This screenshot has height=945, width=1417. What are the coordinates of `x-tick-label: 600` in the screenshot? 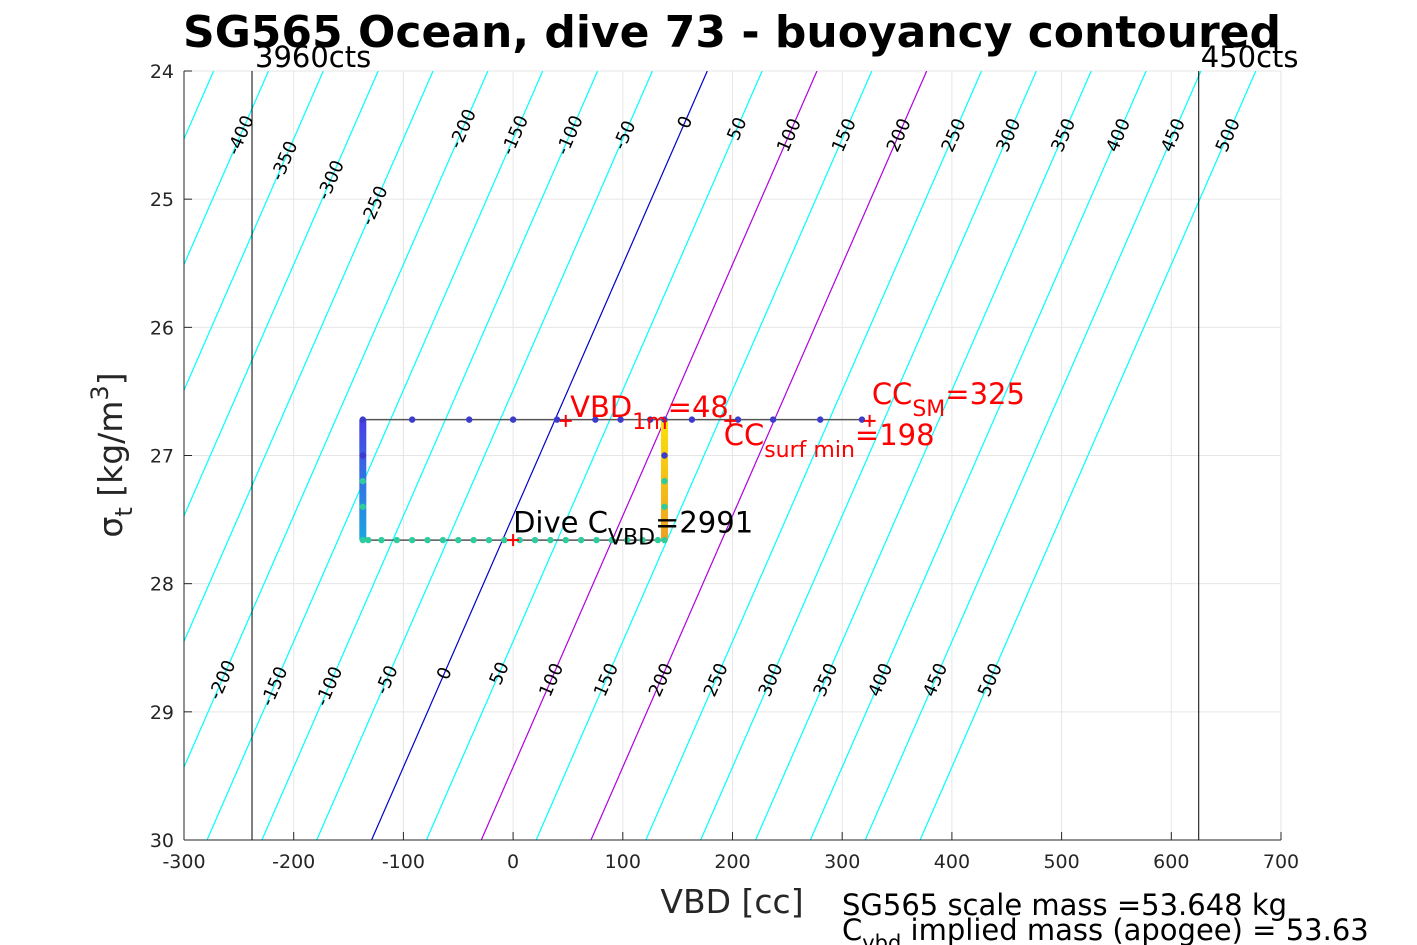 It's located at (1171, 862).